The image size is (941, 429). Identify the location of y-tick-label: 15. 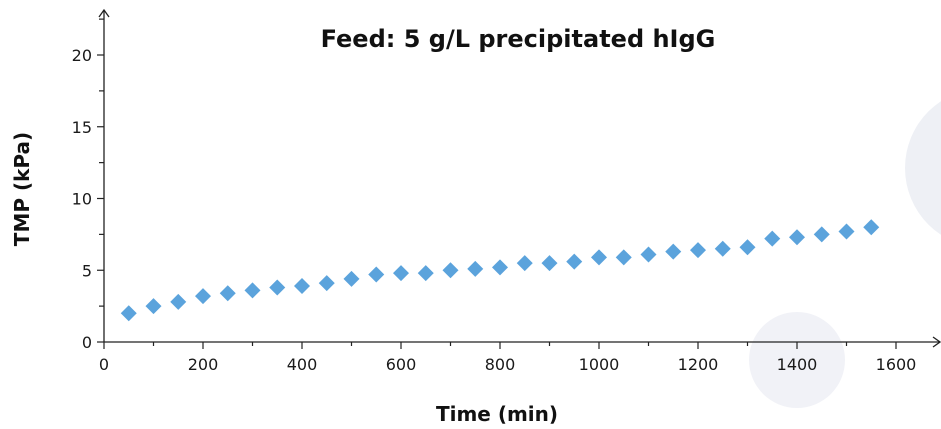
(82, 127).